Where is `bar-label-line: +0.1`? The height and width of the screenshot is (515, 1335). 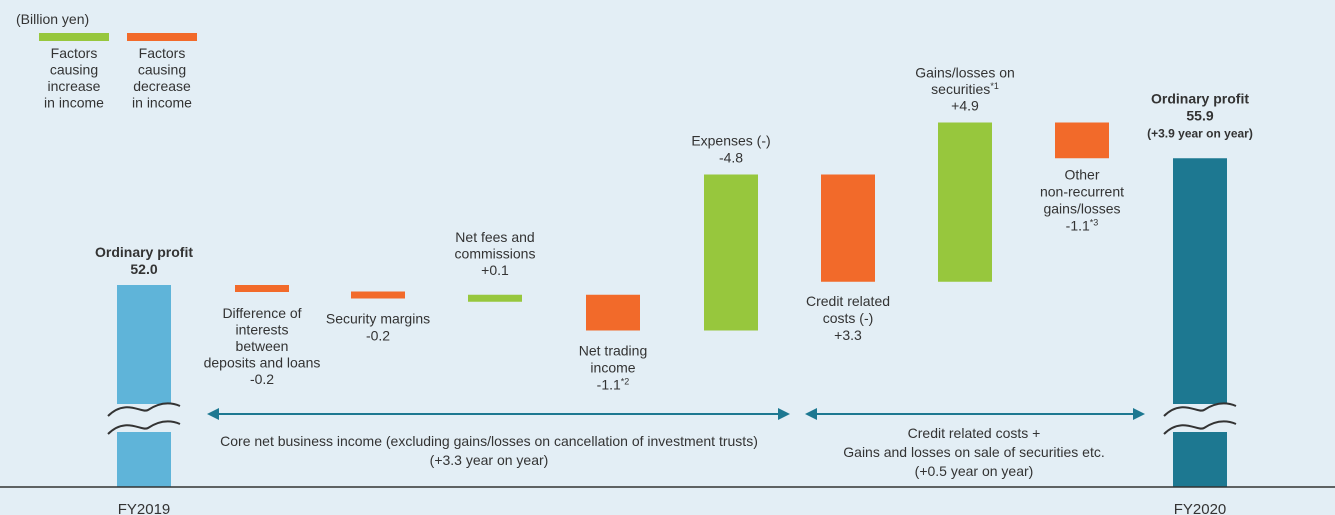
bar-label-line: +0.1 is located at coordinates (495, 270).